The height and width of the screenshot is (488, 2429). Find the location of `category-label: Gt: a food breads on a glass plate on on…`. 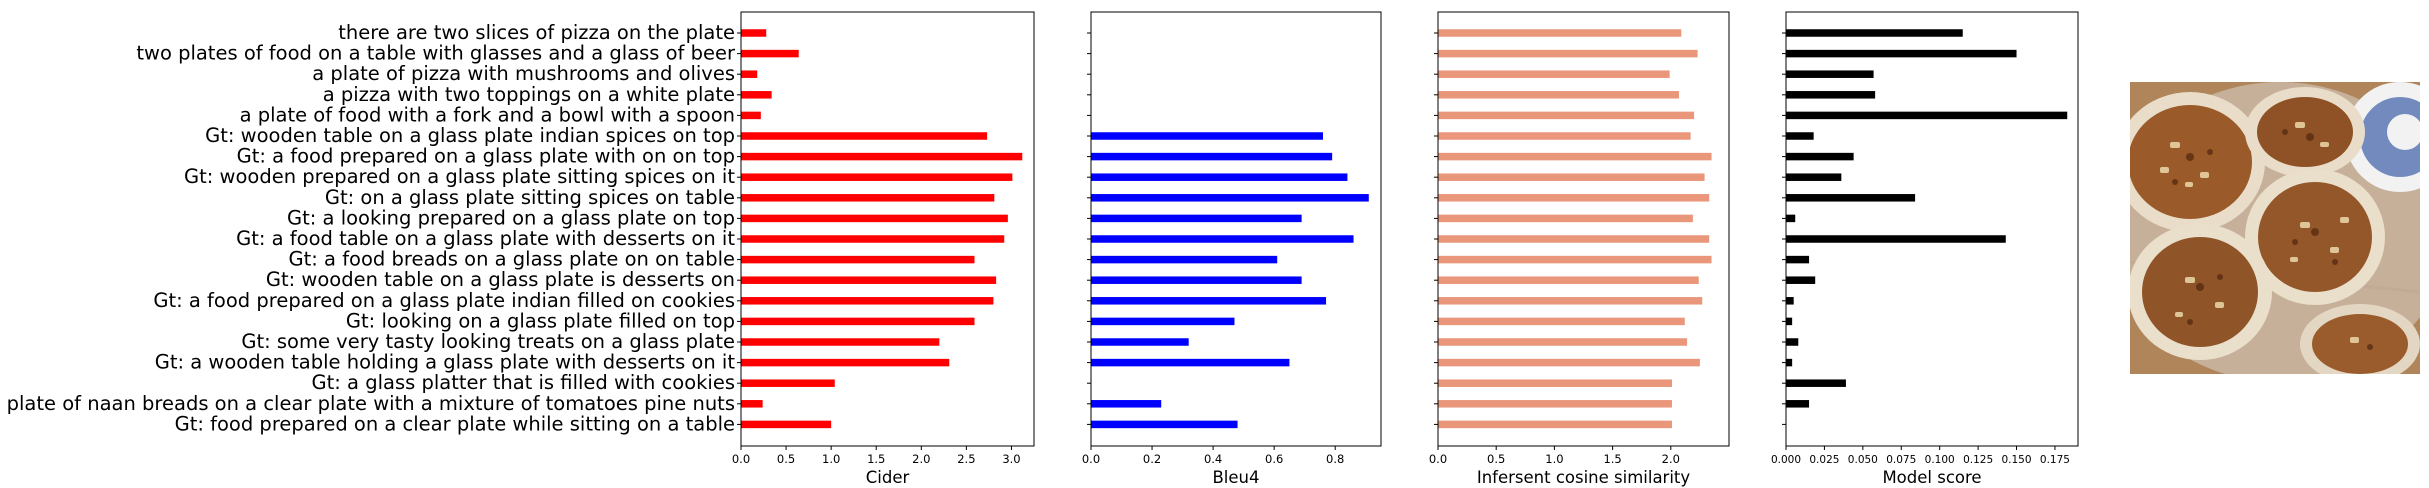

category-label: Gt: a food breads on a glass plate on on… is located at coordinates (512, 259).